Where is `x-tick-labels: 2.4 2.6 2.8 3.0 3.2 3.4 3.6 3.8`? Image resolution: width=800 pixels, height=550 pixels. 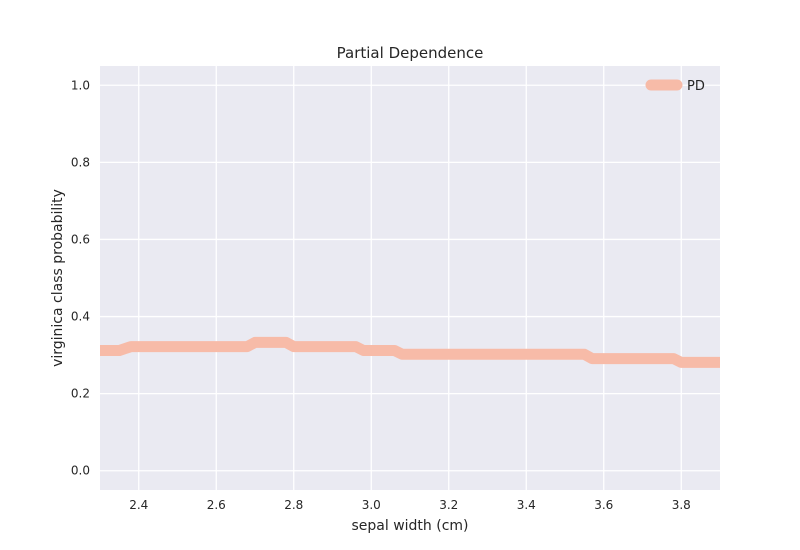
x-tick-labels: 2.4 2.6 2.8 3.0 3.2 3.4 3.6 3.8 is located at coordinates (410, 505).